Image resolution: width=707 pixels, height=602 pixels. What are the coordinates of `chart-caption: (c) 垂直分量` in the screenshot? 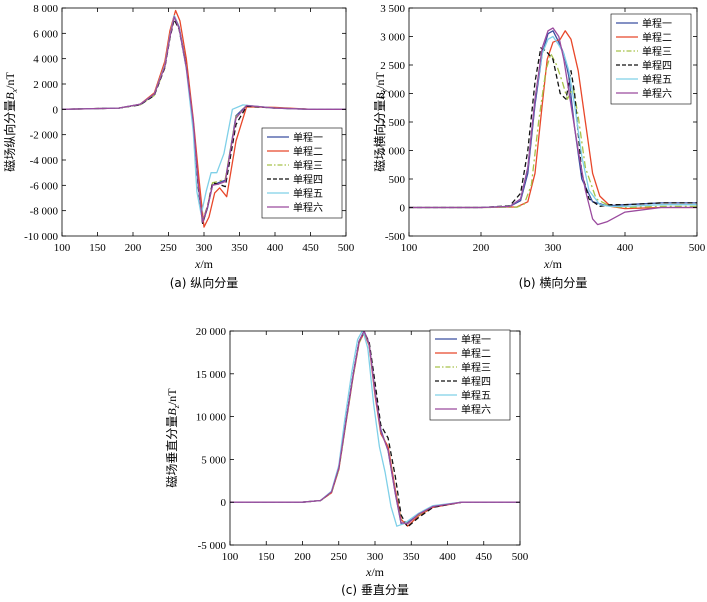 It's located at (375, 590).